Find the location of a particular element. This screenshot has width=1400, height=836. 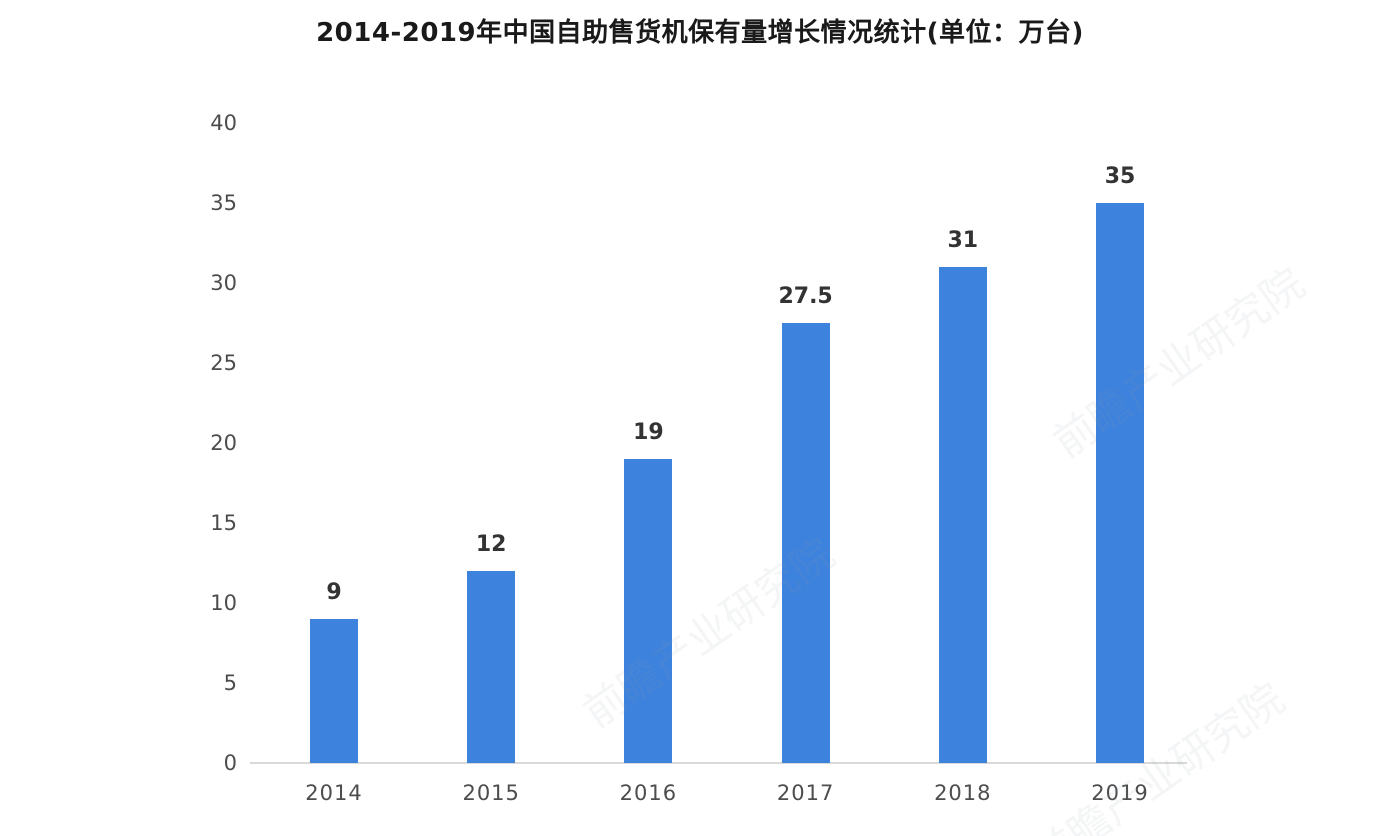

y-tick-label: 10 is located at coordinates (223, 603).